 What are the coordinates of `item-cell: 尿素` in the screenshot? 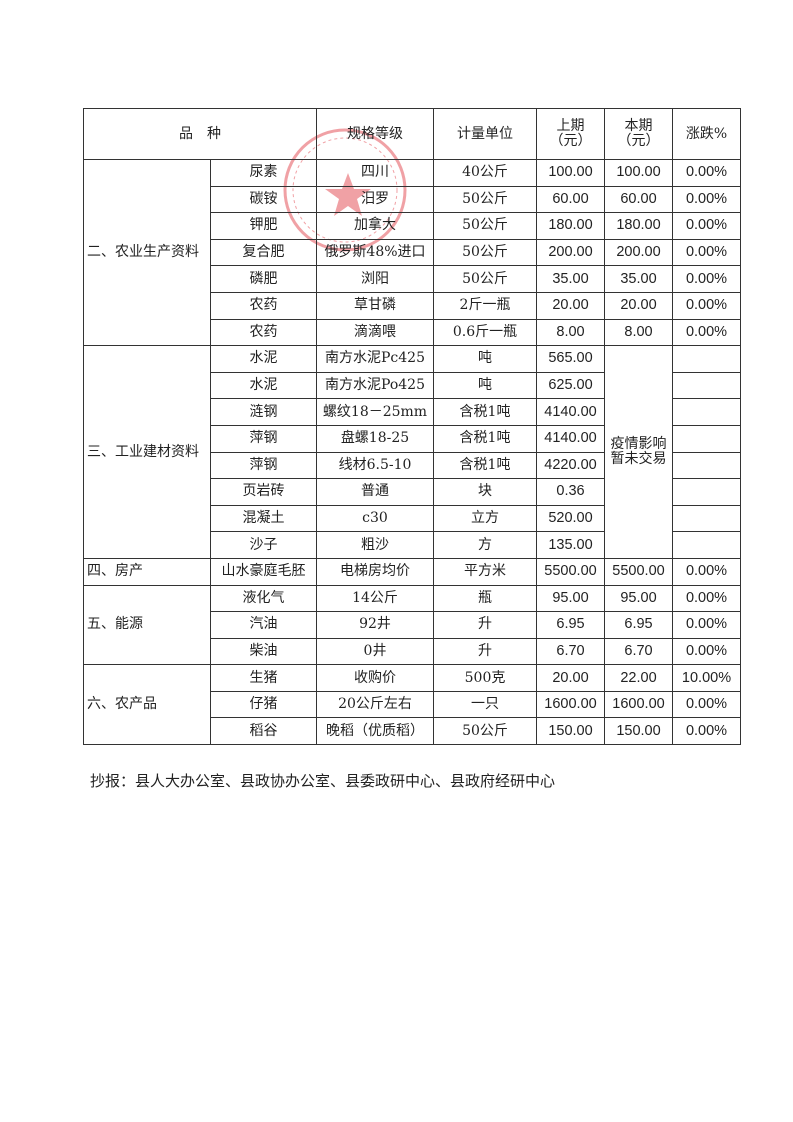 It's located at (263, 173).